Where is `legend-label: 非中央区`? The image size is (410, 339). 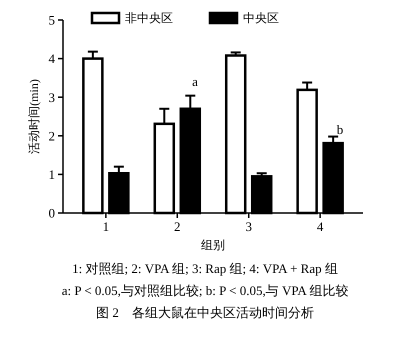 legend-label: 非中央区 is located at coordinates (149, 18).